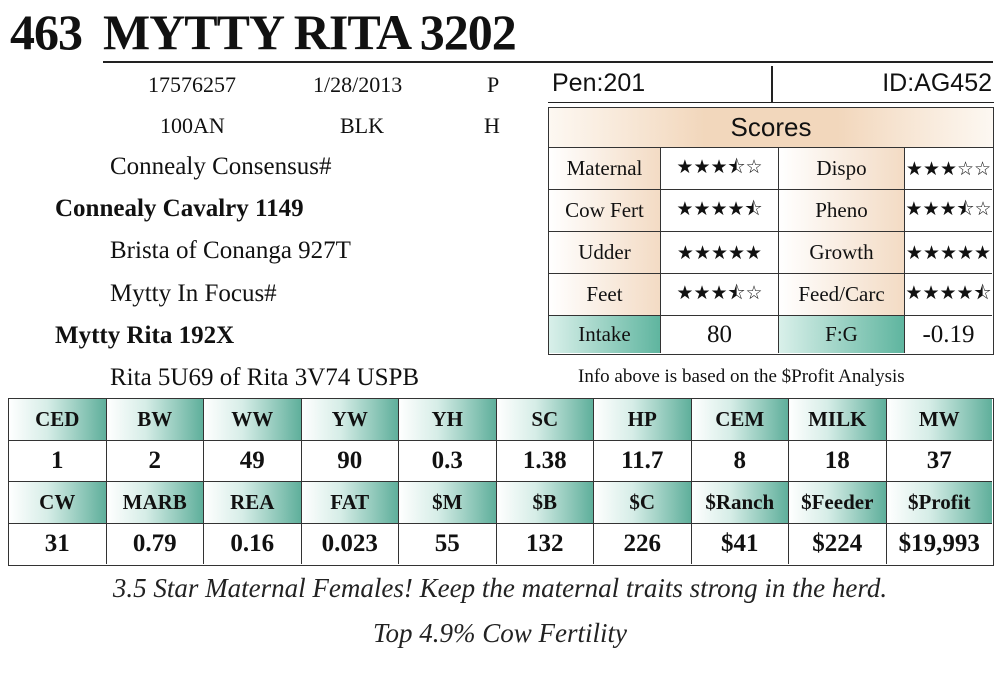  I want to click on trait-value-hp: 11.7, so click(643, 461).